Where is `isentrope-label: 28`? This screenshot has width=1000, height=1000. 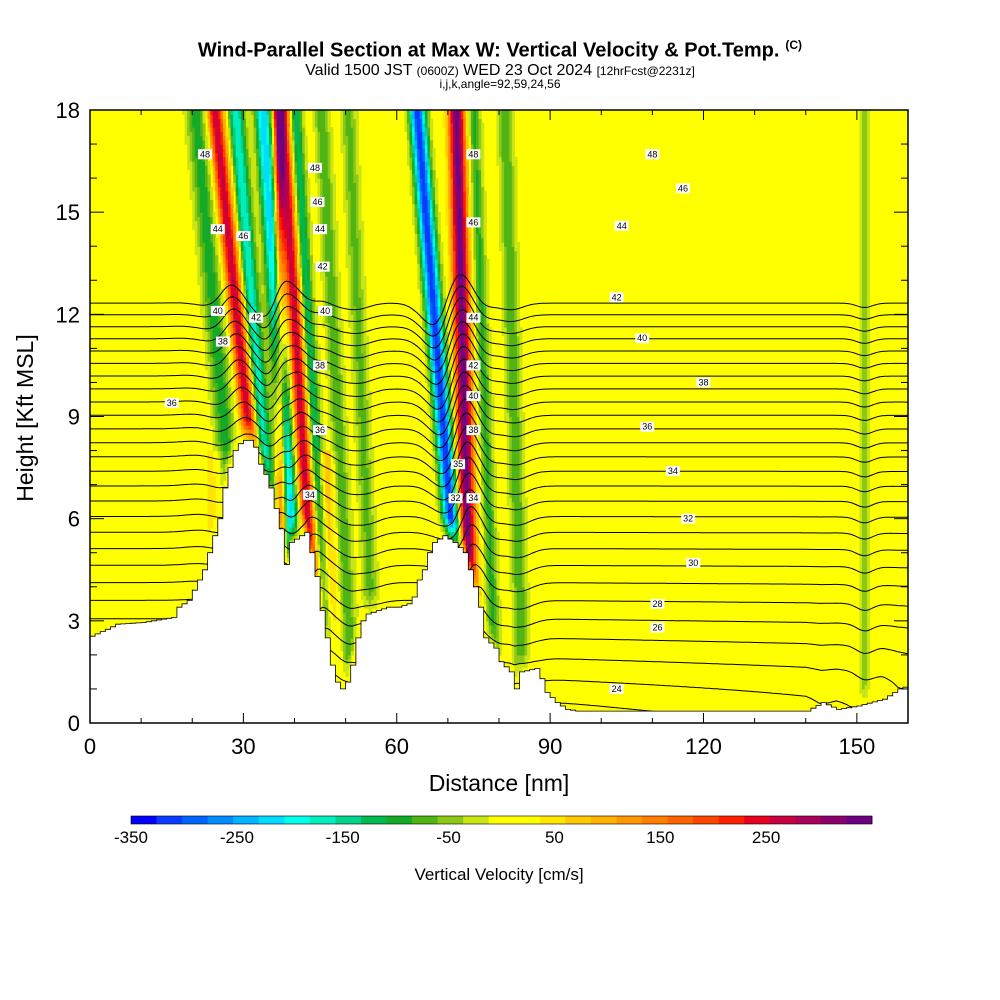 isentrope-label: 28 is located at coordinates (657, 603).